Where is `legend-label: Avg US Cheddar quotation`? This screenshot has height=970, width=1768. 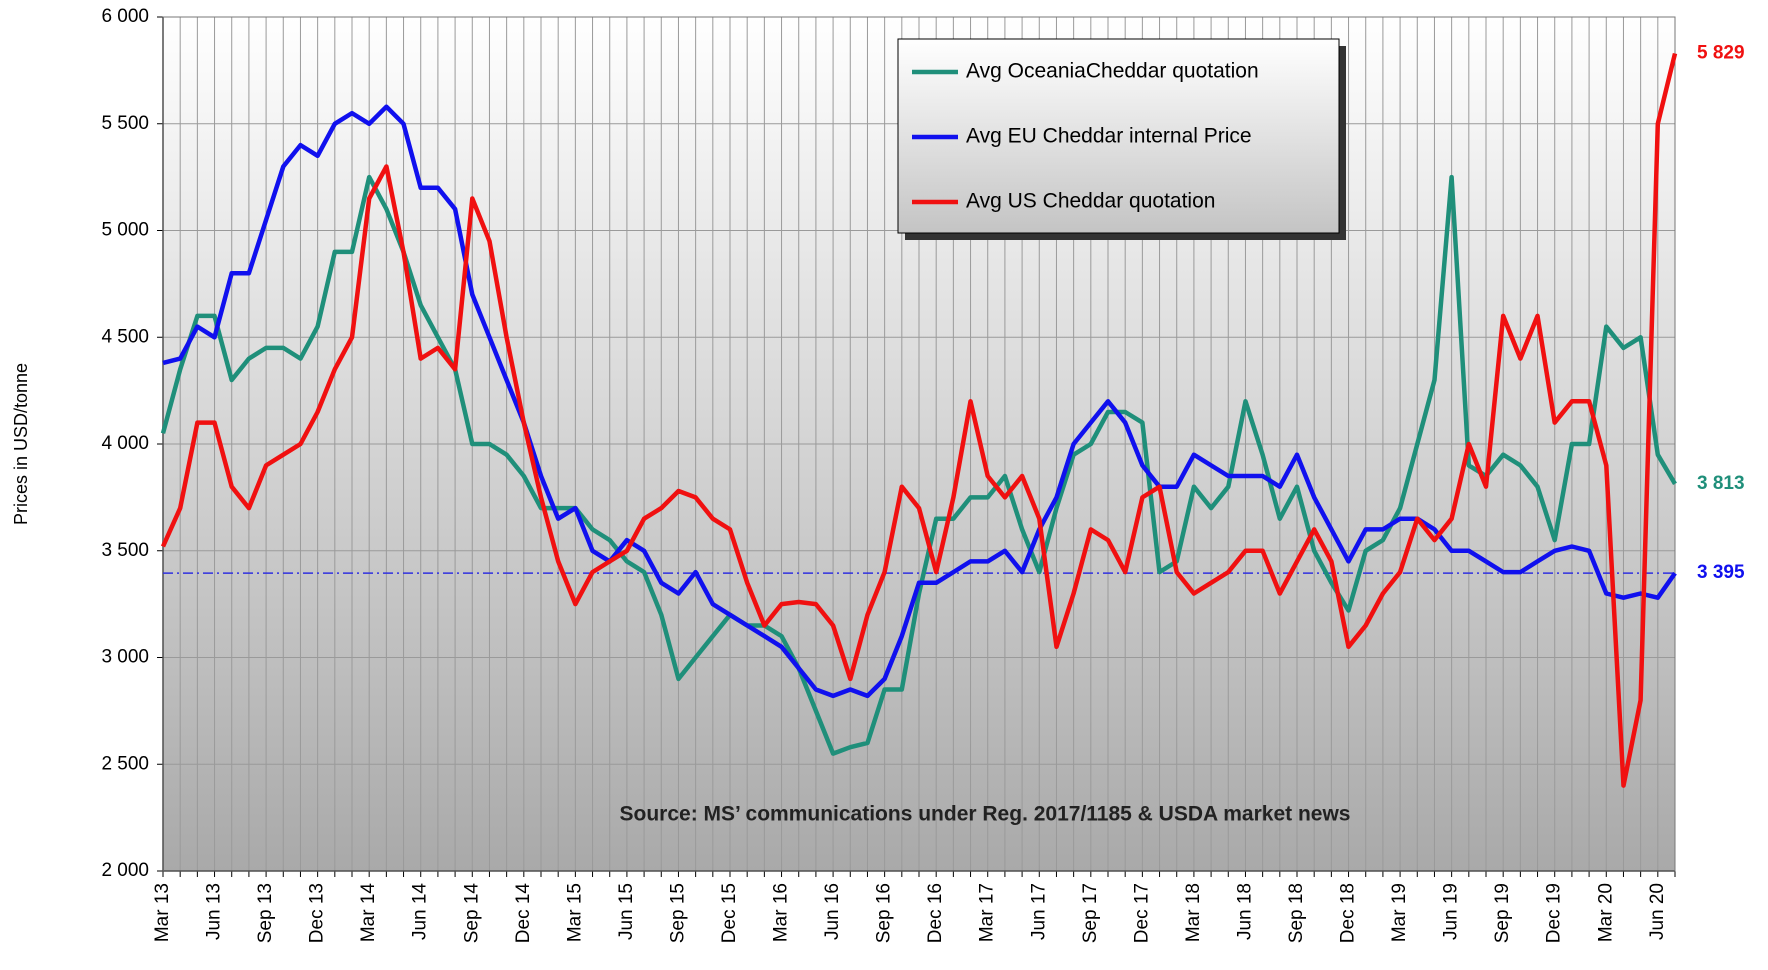
legend-label: Avg US Cheddar quotation is located at coordinates (1090, 201).